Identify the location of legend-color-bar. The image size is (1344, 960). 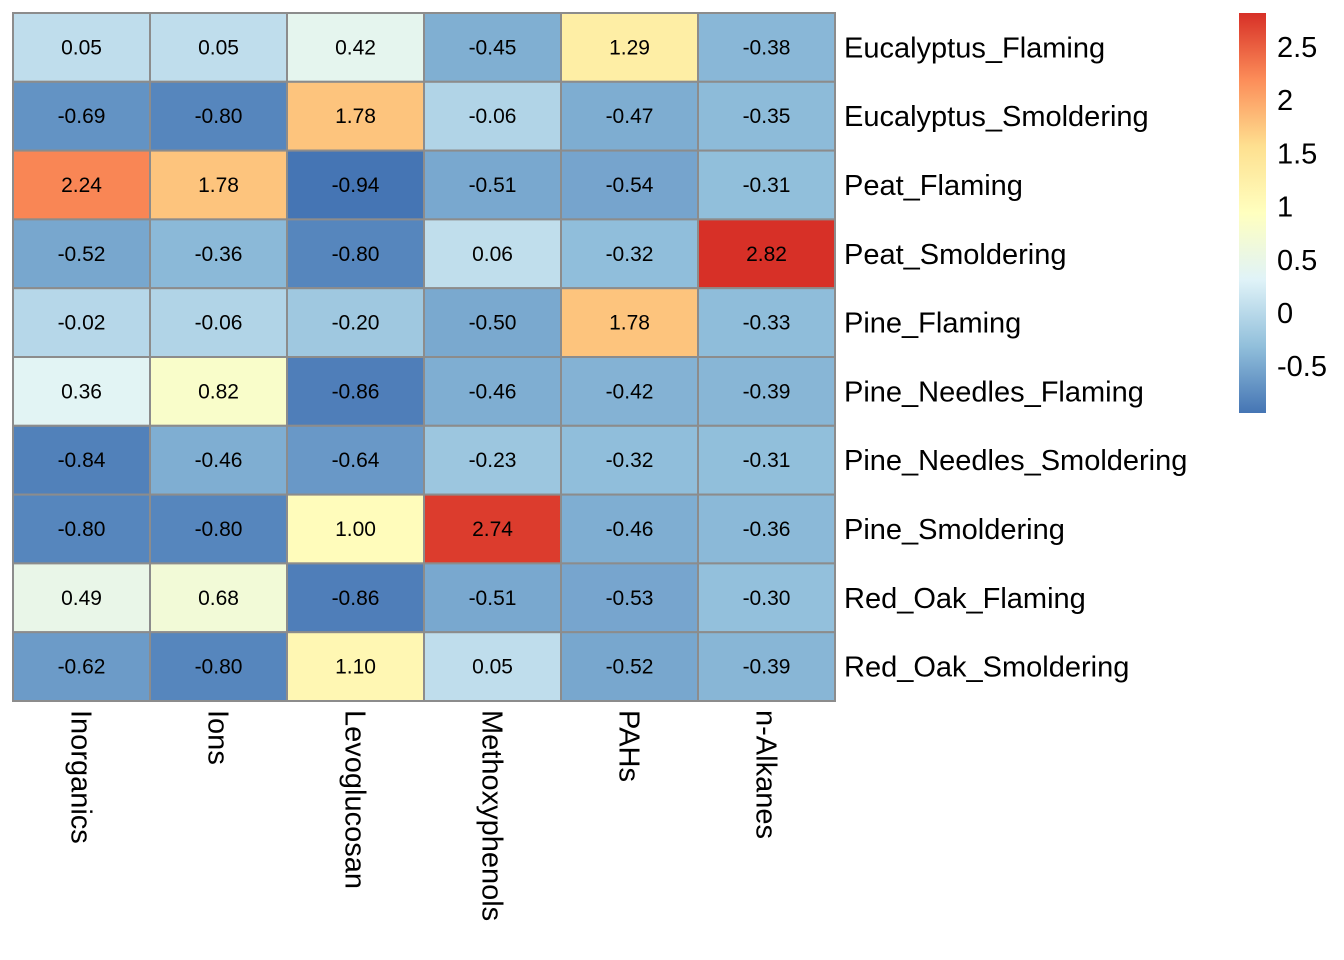
(1252, 213).